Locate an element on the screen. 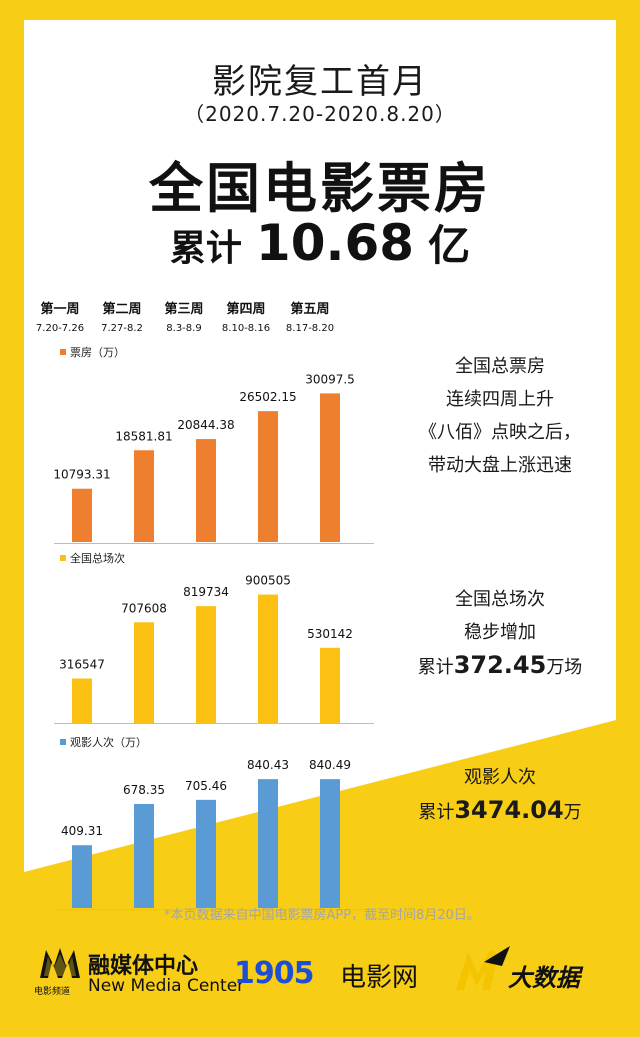 The width and height of the screenshot is (640, 1037). admissions-chart: 观影人次（万） 409.31 678.35 705.46 840.43 840.49 is located at coordinates (214, 822).